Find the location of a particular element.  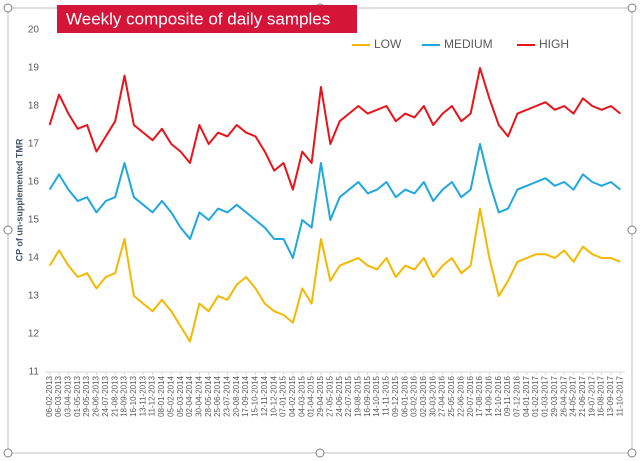

y-tick-label: 14 is located at coordinates (34, 258).